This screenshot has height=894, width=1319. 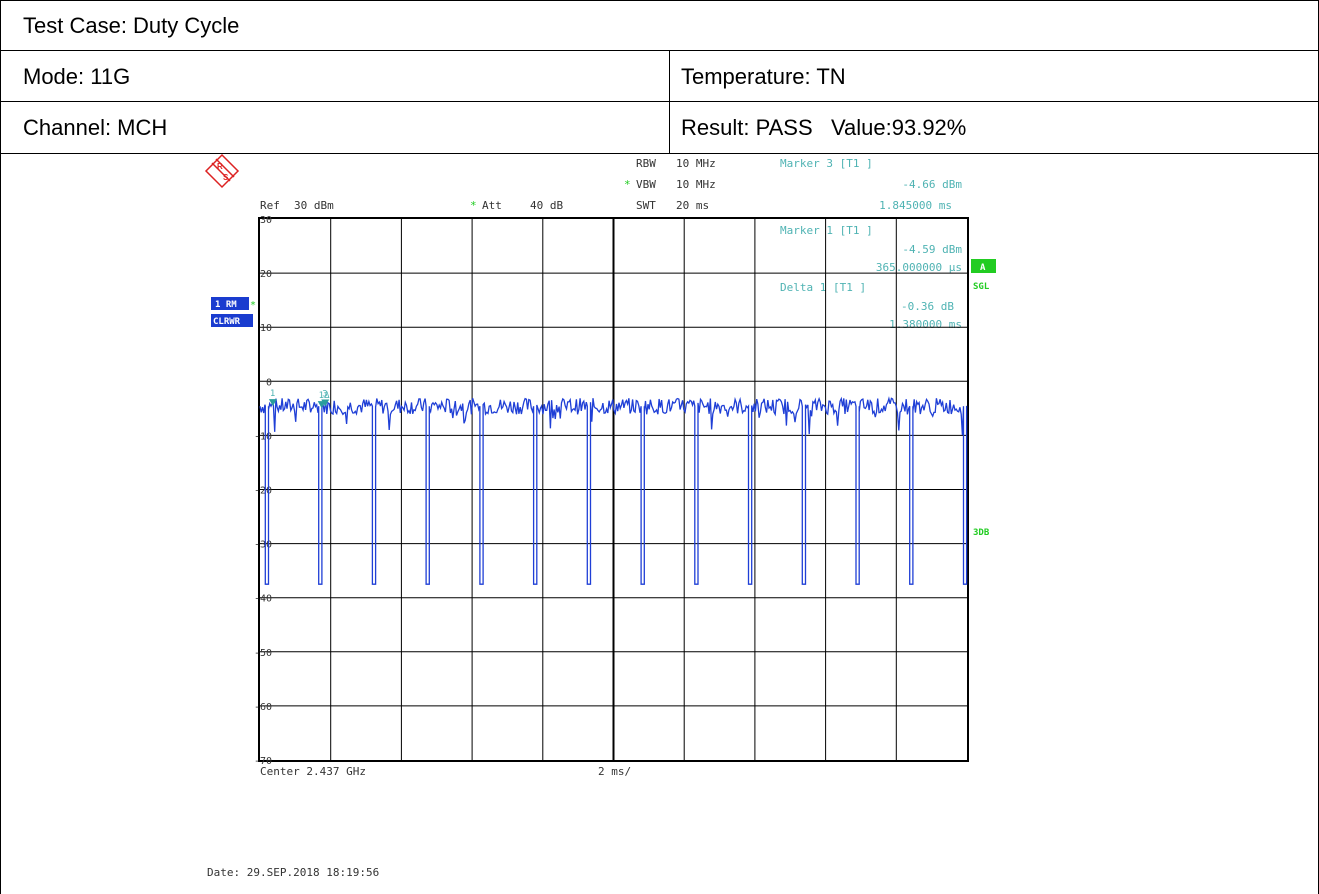 I want to click on mode-label: Mode: 11G, so click(x=77, y=76).